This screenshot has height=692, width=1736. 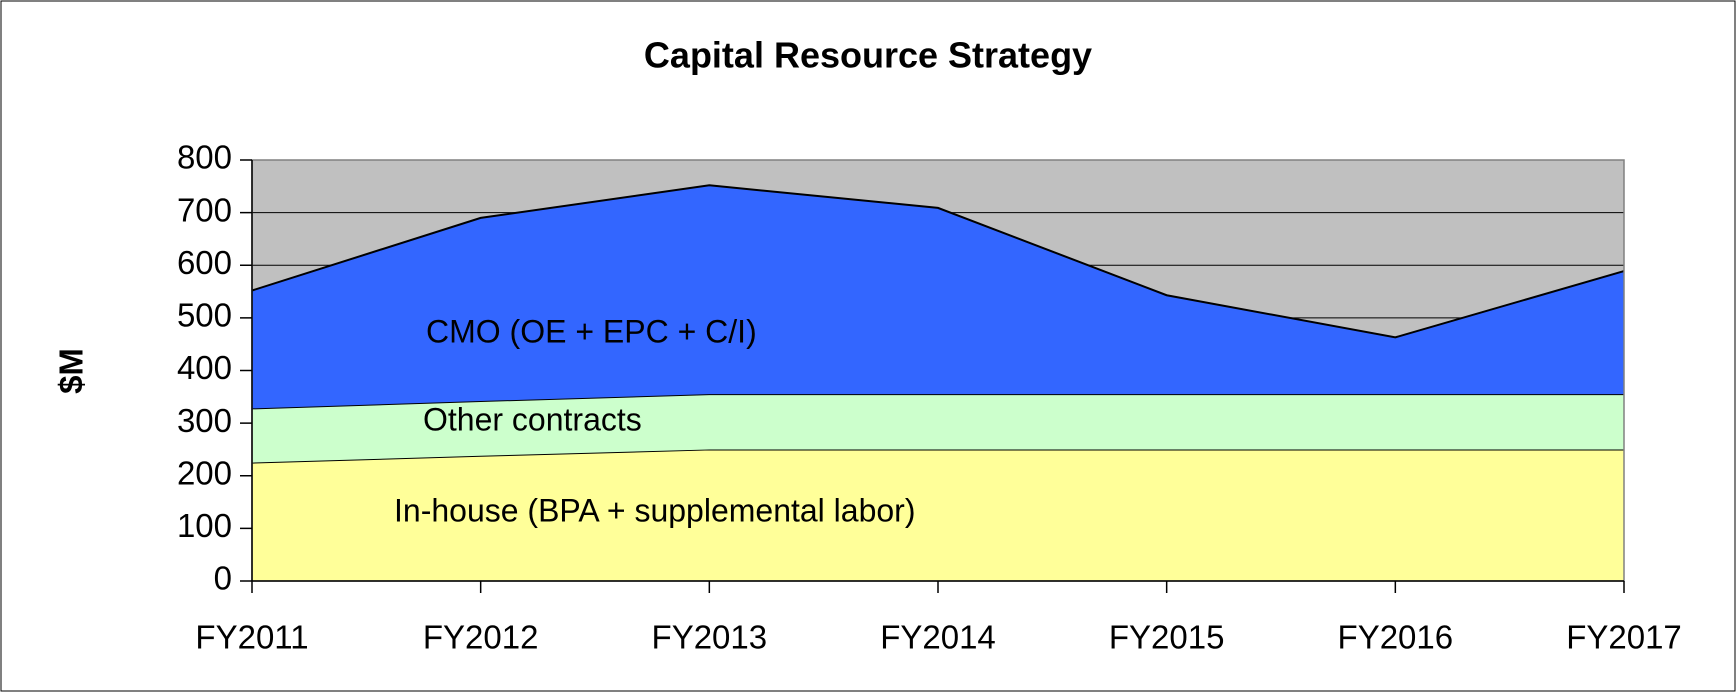 I want to click on area, so click(x=938, y=428).